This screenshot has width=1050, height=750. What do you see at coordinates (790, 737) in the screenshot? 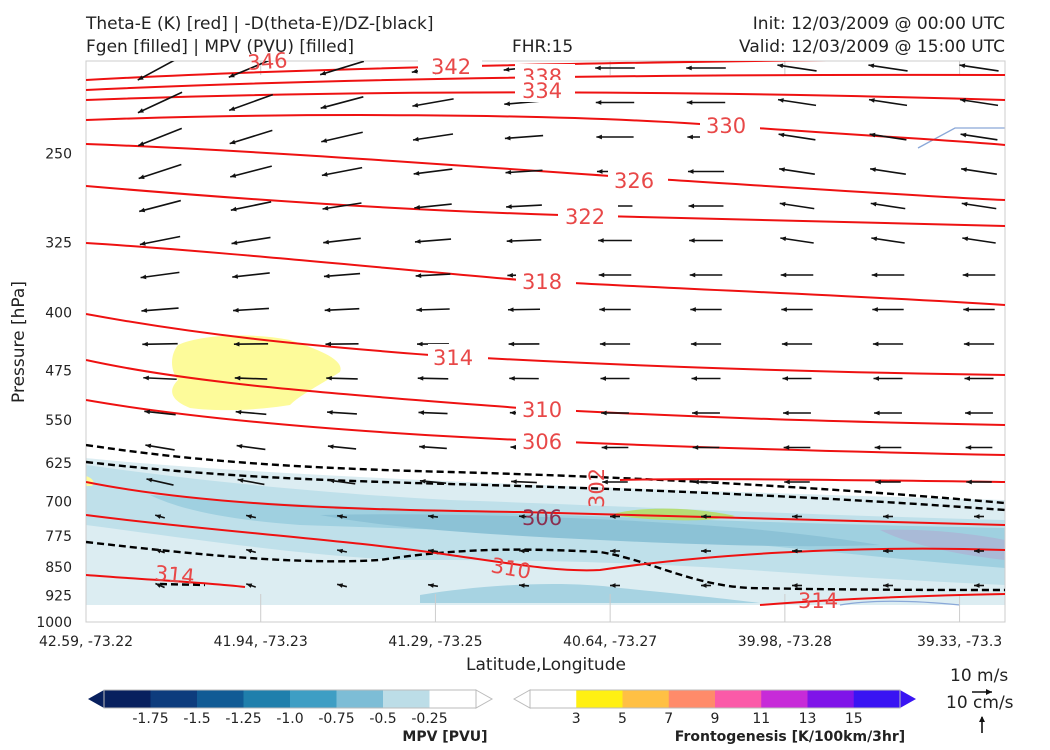
I see `fgen-colorbar-title: Frontogenesis [K/100km/3hr]` at bounding box center [790, 737].